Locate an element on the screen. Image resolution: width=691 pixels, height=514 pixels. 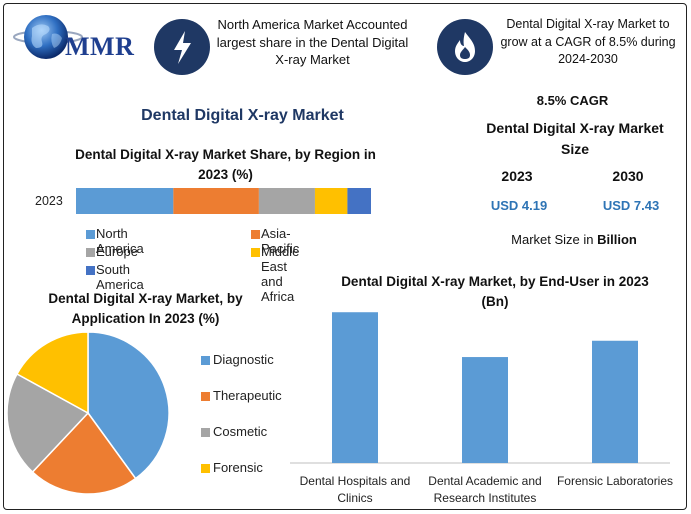
region-bar-segment-asia-pacific is located at coordinates (216, 201).